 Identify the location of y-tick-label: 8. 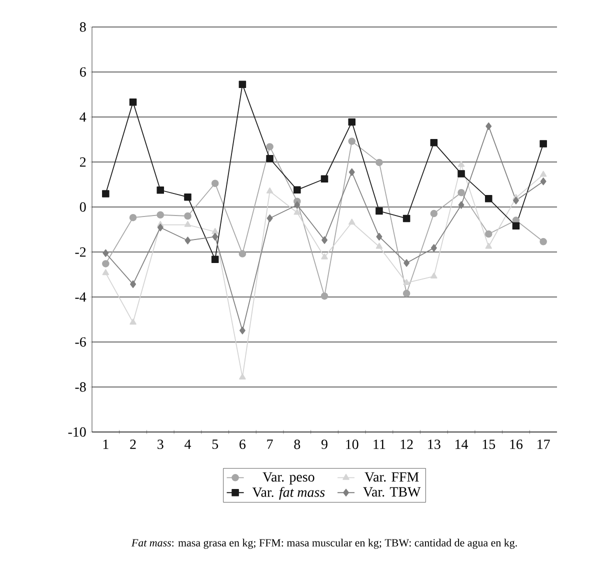
(83, 27).